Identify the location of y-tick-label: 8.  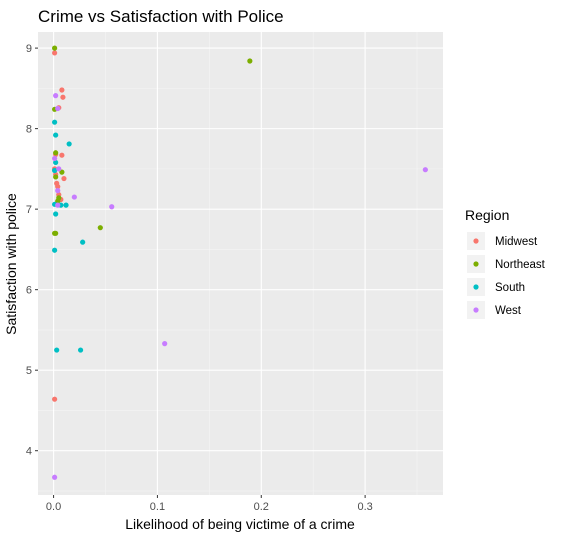
(29, 130).